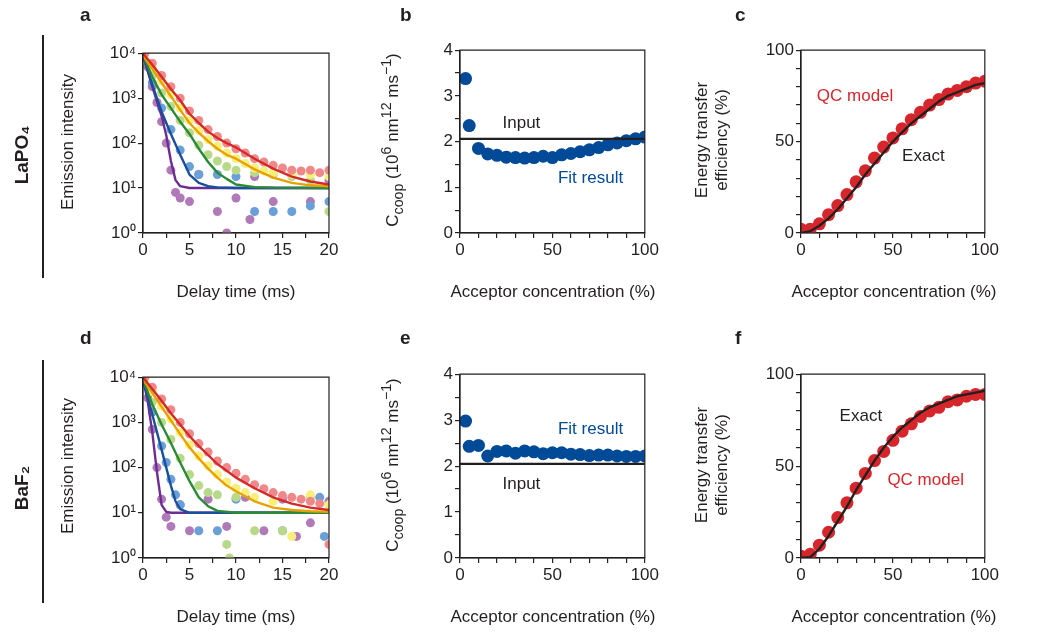  I want to click on text: LaPO₄, so click(22, 155).